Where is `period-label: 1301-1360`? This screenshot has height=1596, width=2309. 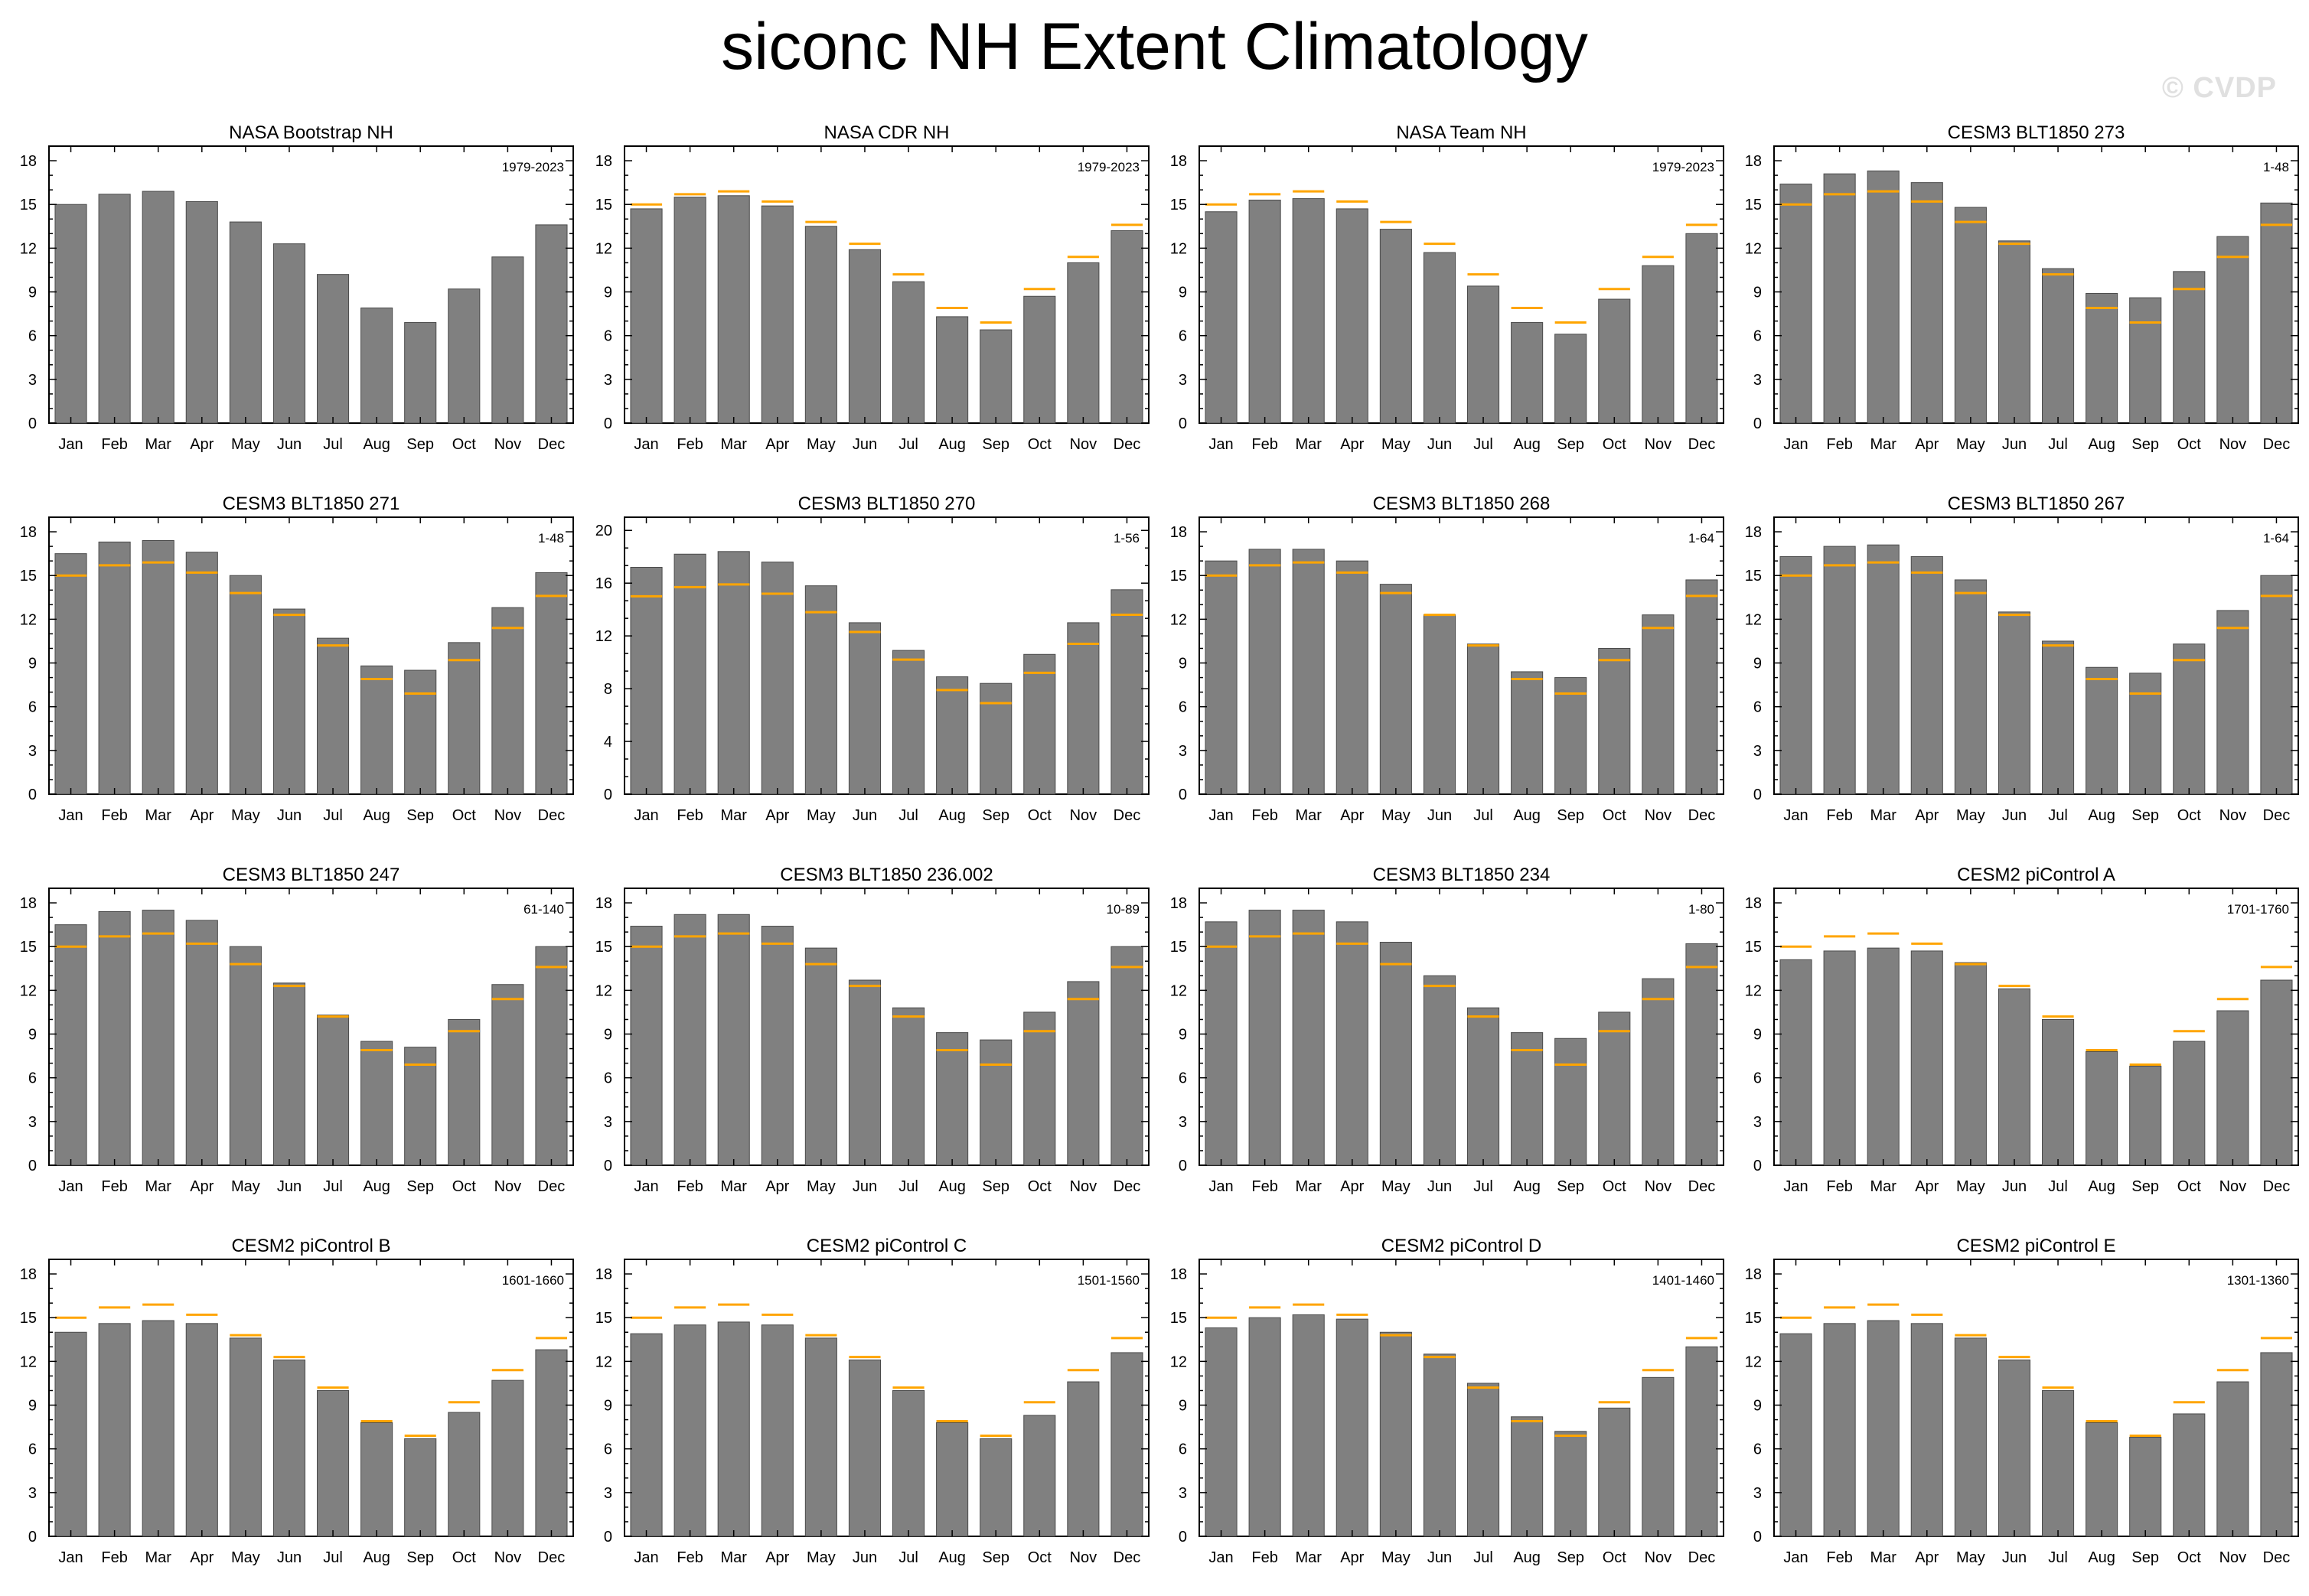 period-label: 1301-1360 is located at coordinates (2258, 1280).